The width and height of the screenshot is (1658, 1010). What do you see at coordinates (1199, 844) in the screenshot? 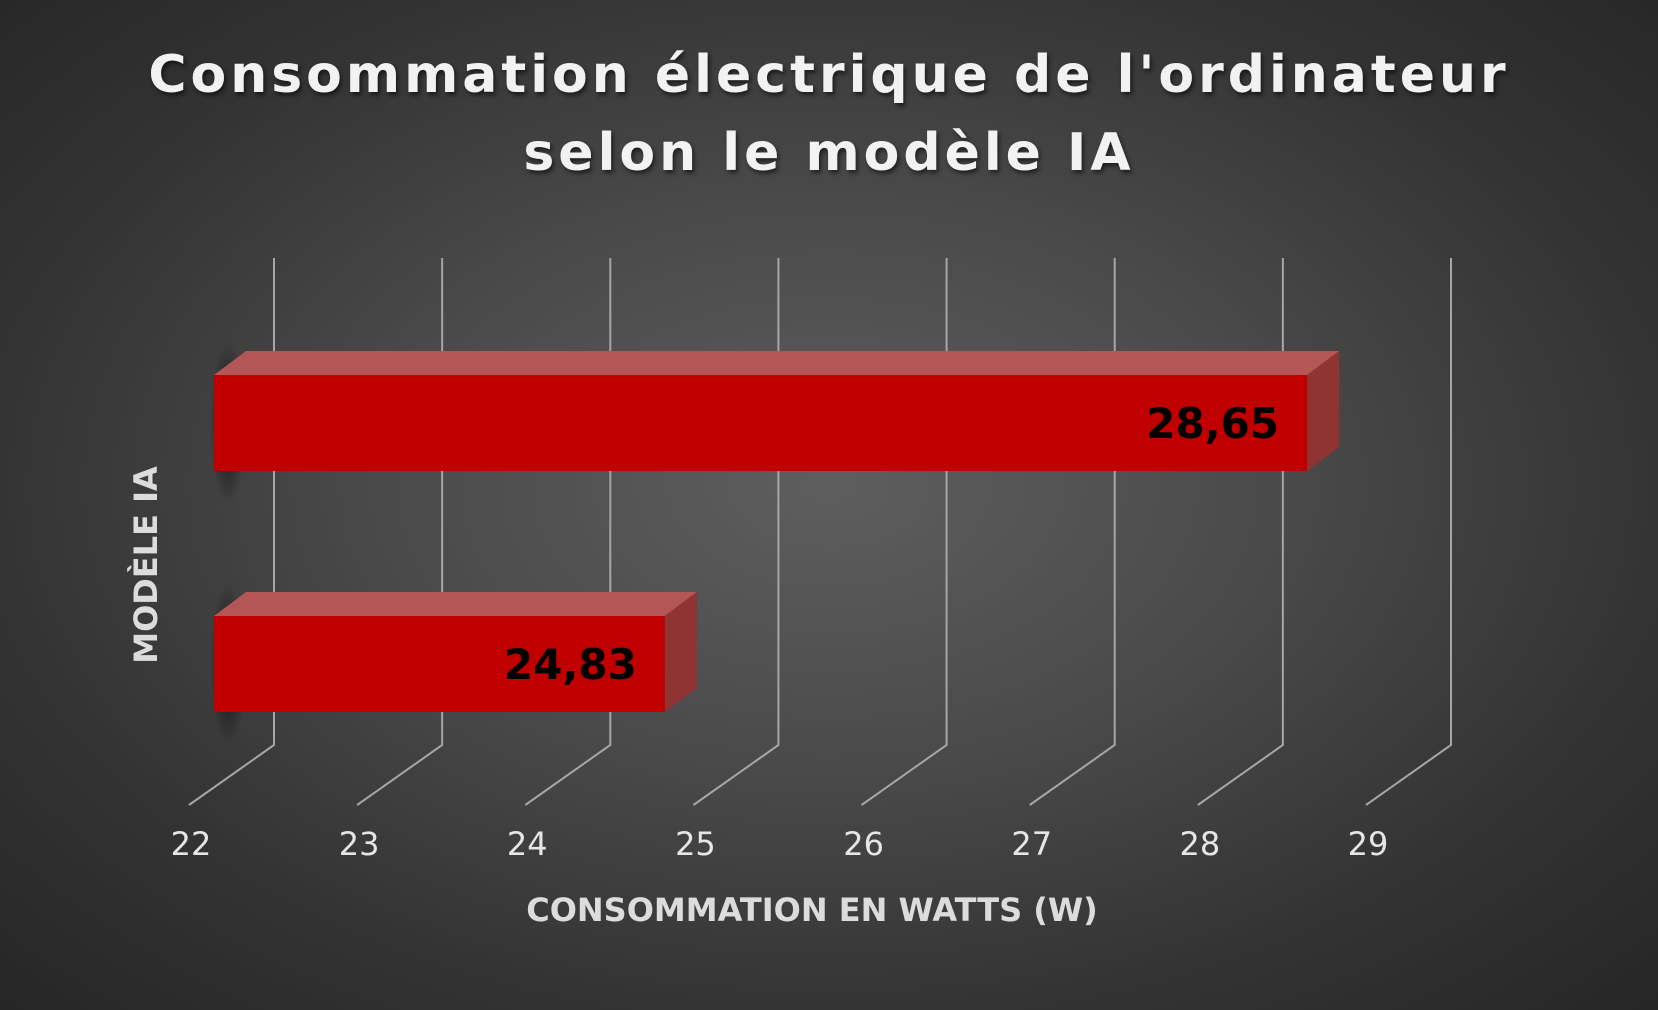
I see `x-tick-label-28: 28` at bounding box center [1199, 844].